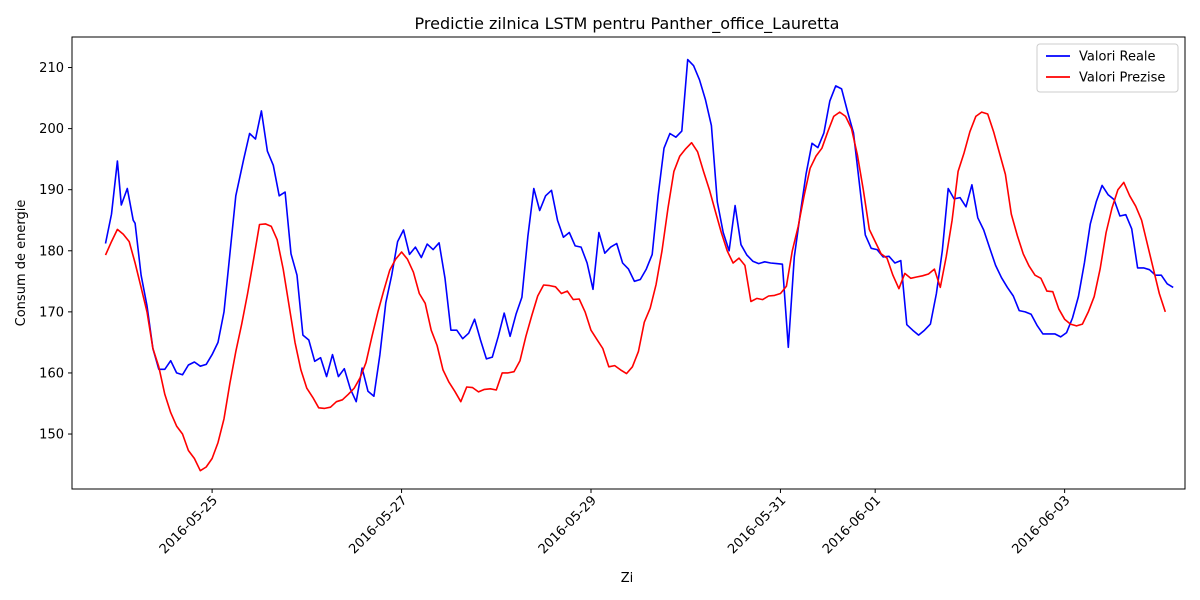 The height and width of the screenshot is (600, 1200). Describe the element at coordinates (51, 190) in the screenshot. I see `y-tick-label: 190` at that location.